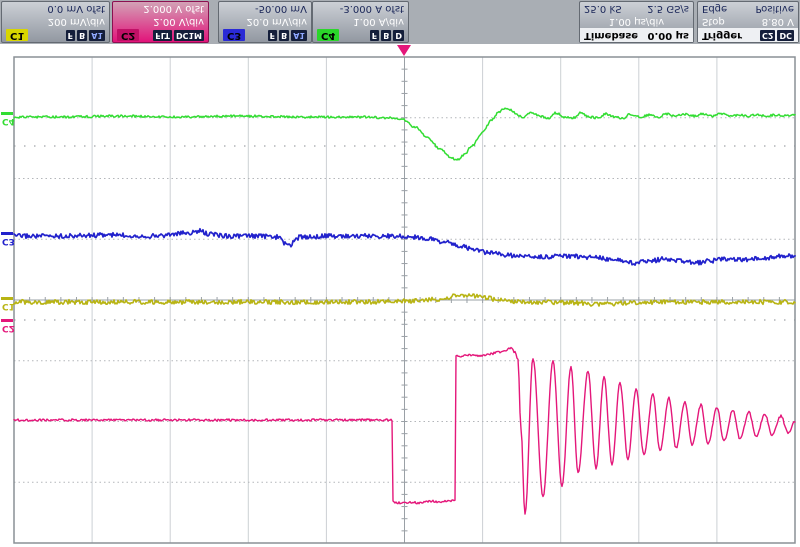  What do you see at coordinates (7, 298) in the screenshot?
I see `zero-marker-c1` at bounding box center [7, 298].